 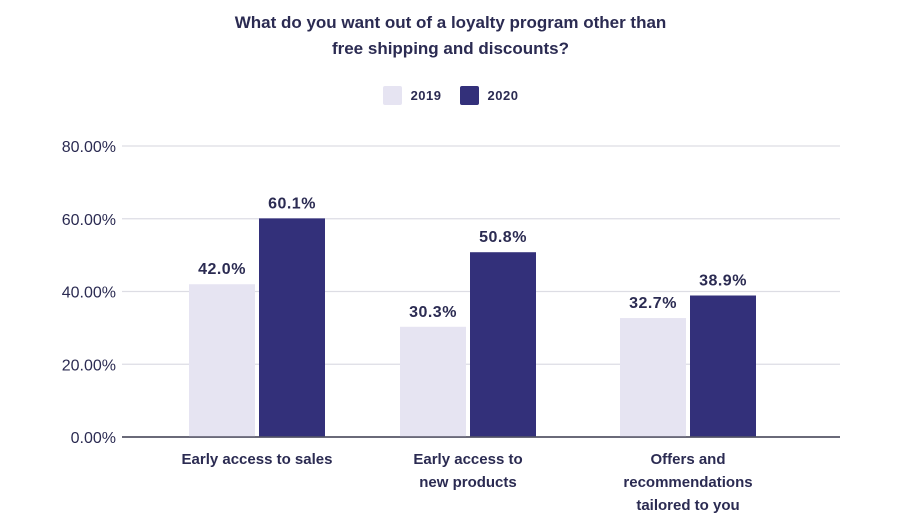 What do you see at coordinates (469, 95) in the screenshot?
I see `legend-swatch-2020` at bounding box center [469, 95].